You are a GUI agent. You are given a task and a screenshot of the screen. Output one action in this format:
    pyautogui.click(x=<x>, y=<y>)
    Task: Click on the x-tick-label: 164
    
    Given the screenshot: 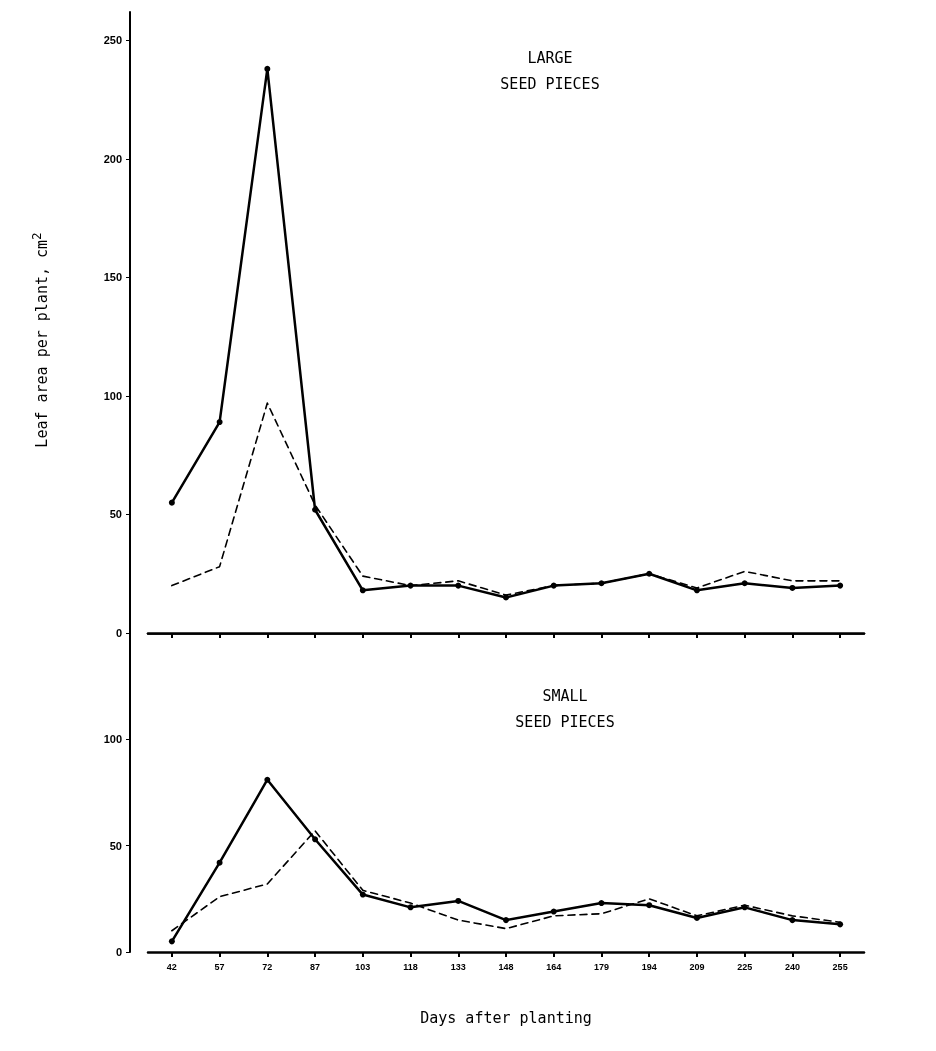 What is the action you would take?
    pyautogui.click(x=554, y=966)
    